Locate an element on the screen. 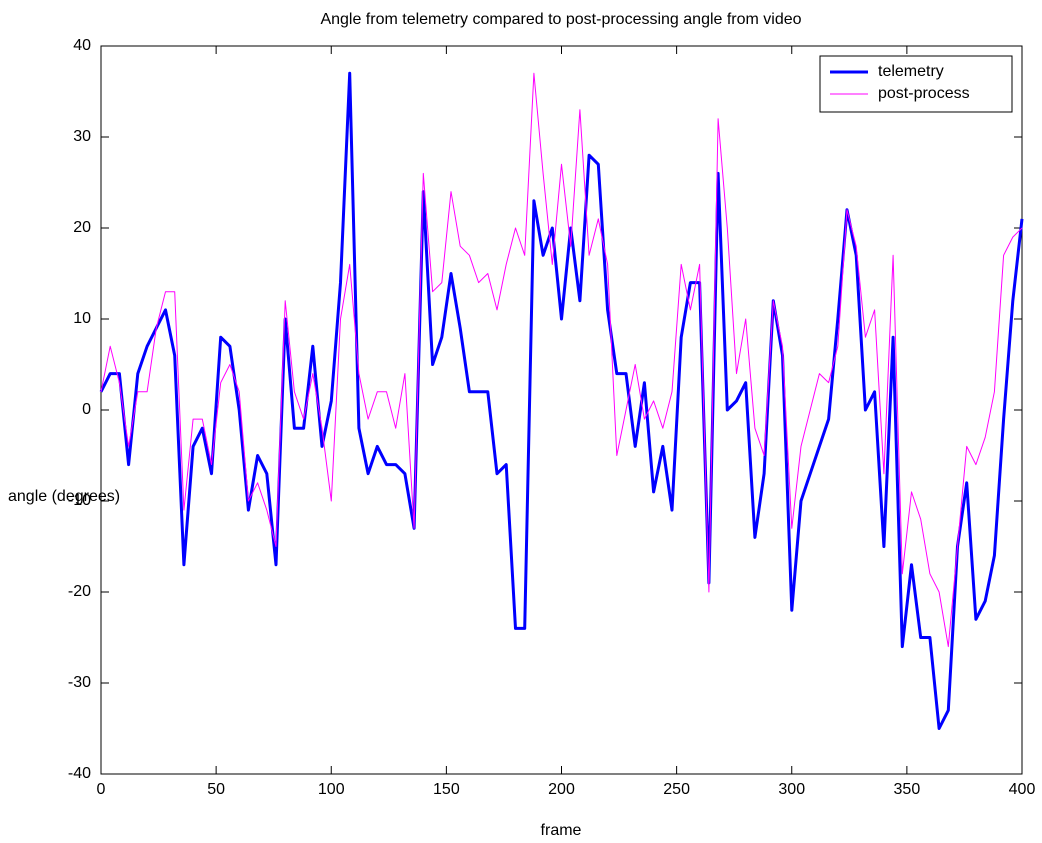 Image resolution: width=1042 pixels, height=843 pixels. y-tick-label: -40 is located at coordinates (79, 773).